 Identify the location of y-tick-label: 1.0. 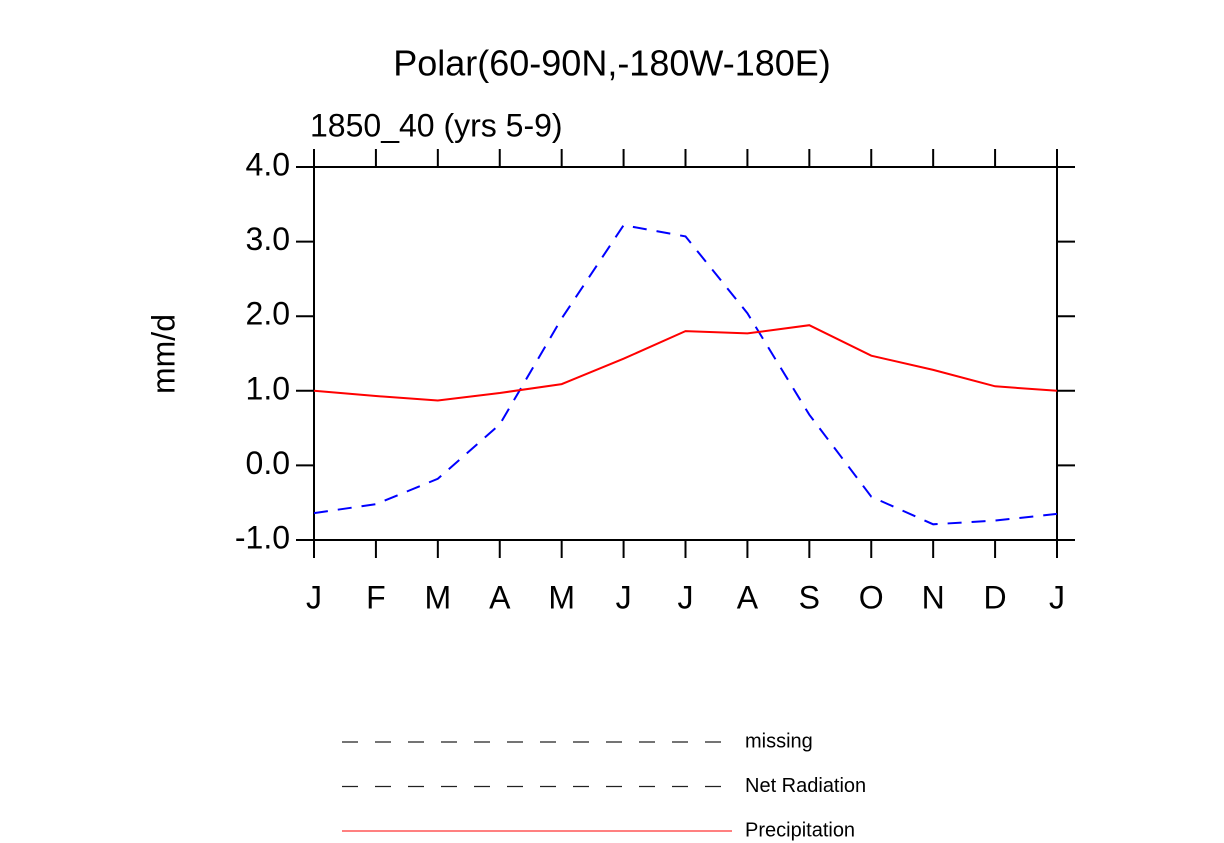
(268, 388).